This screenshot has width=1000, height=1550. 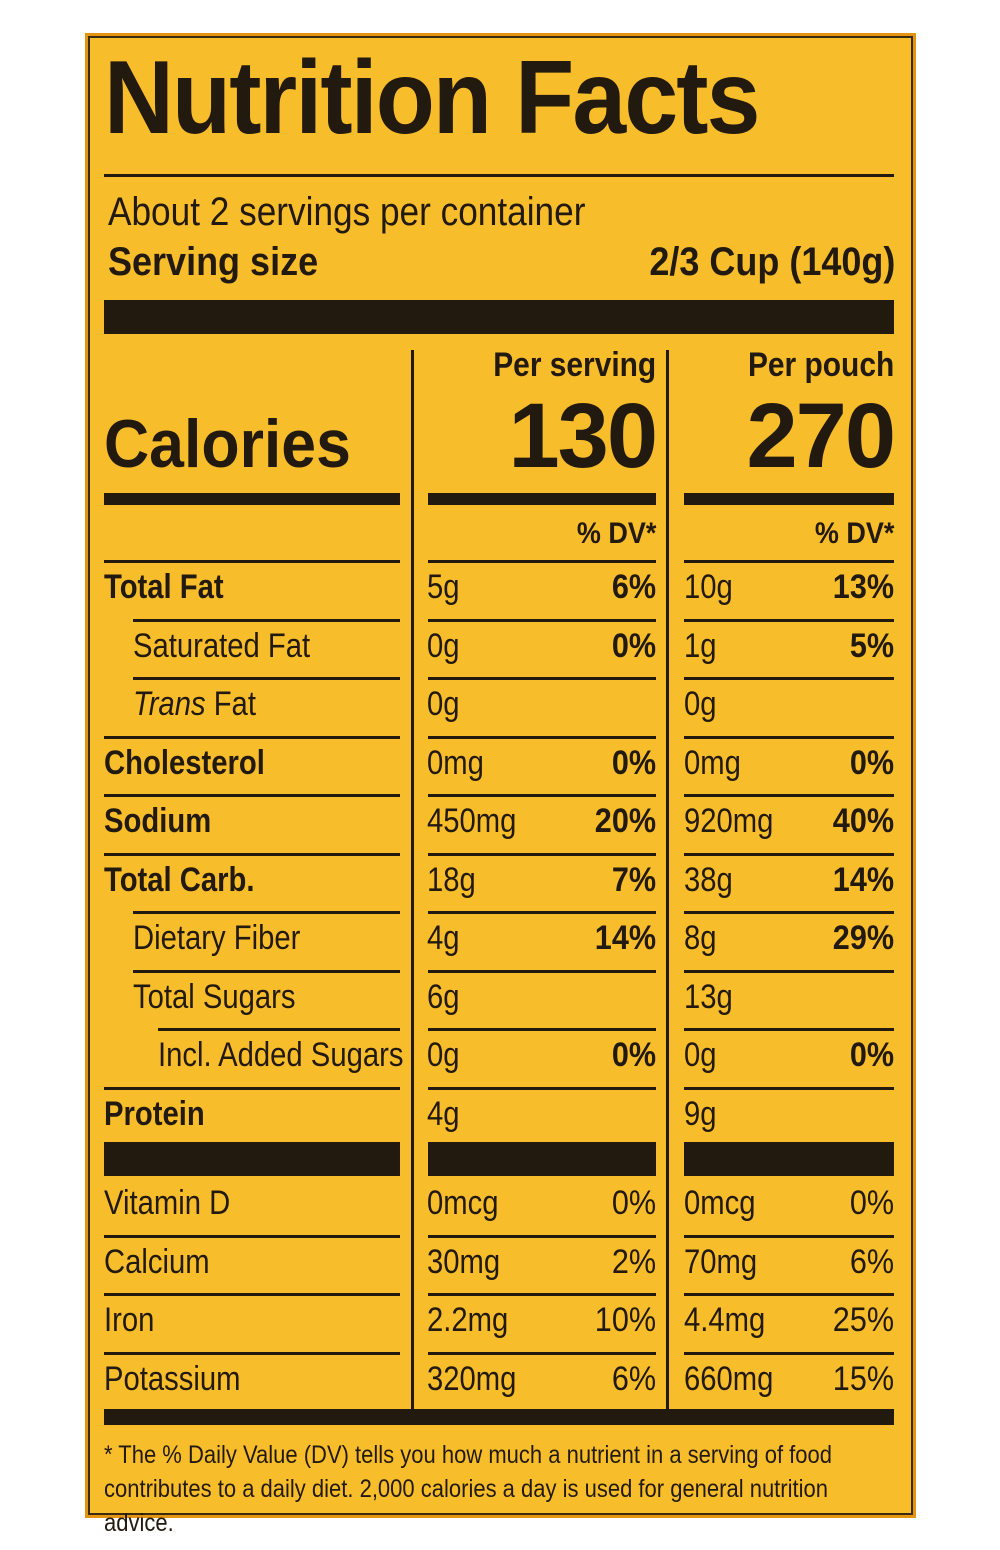 I want to click on per-serving-header: Per serving, so click(x=574, y=365).